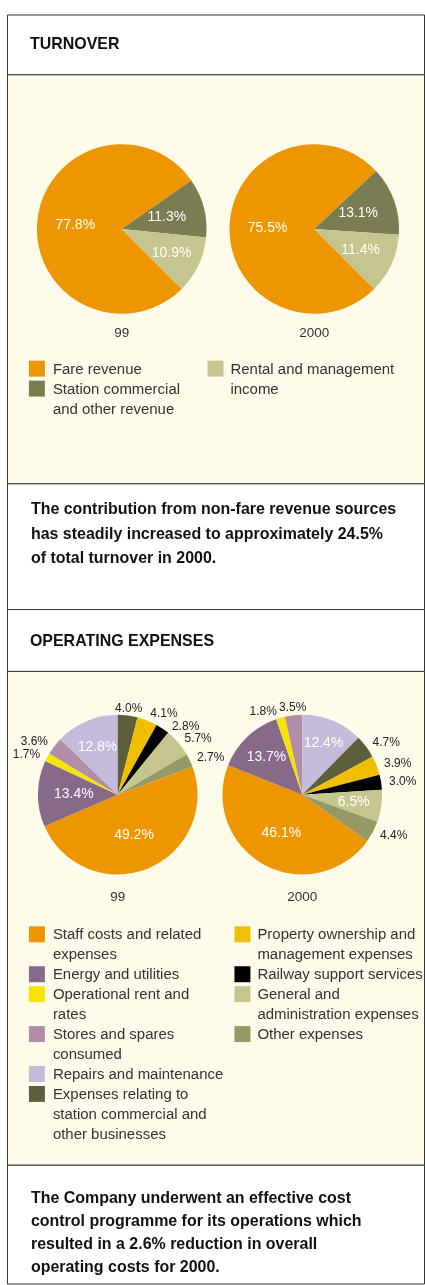 Image resolution: width=425 pixels, height=1285 pixels. What do you see at coordinates (196, 1231) in the screenshot?
I see `text: The Company underwent an effective cost control programme for its operations which resulted in a 2.6% reduction in overall operating costs for 2000.` at bounding box center [196, 1231].